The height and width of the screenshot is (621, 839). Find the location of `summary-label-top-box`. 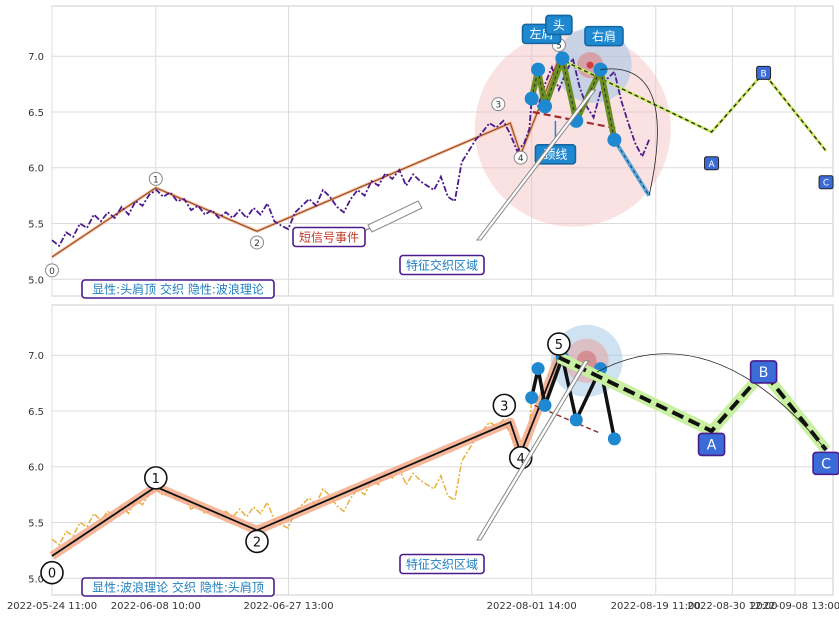

summary-label-top-box is located at coordinates (178, 289).